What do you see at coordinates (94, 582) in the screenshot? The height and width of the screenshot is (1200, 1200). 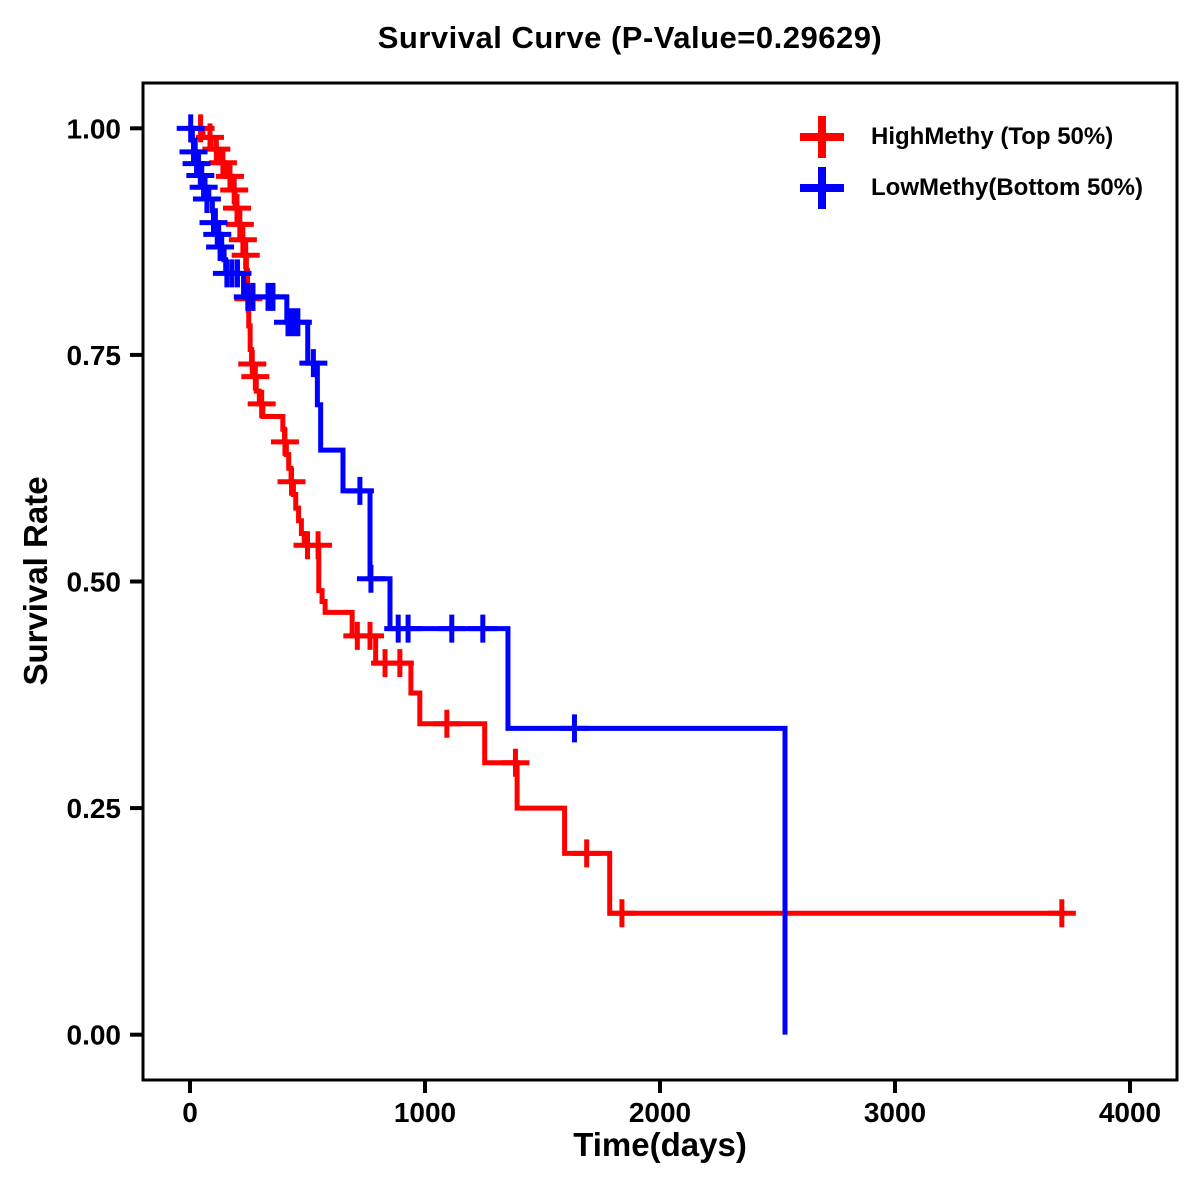 I see `y-tick-label: 0.50` at bounding box center [94, 582].